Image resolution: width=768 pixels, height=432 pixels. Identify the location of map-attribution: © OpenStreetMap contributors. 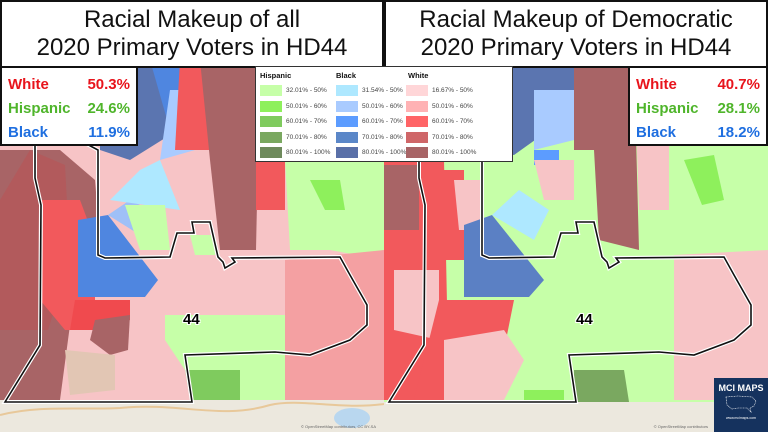
(680, 426).